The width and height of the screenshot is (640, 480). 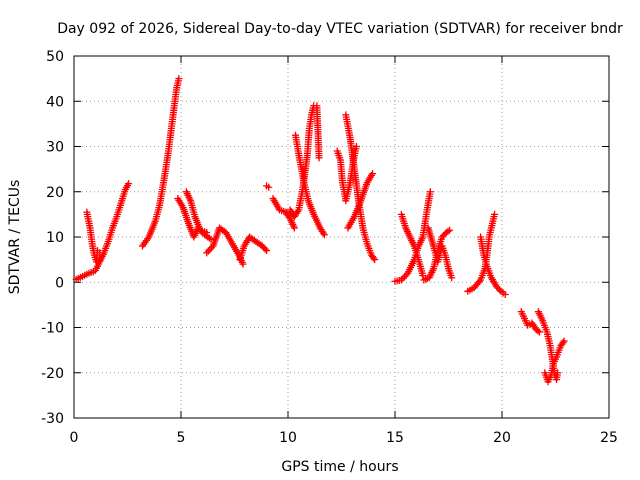 What do you see at coordinates (395, 438) in the screenshot?
I see `x-tick-label: 15` at bounding box center [395, 438].